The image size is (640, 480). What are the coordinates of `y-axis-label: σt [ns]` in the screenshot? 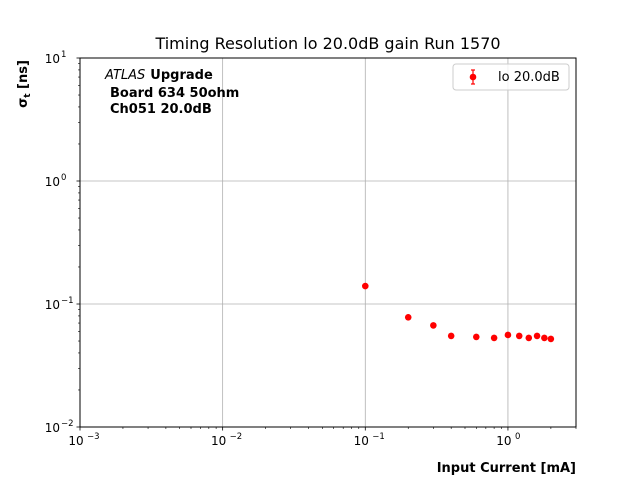 It's located at (24, 84).